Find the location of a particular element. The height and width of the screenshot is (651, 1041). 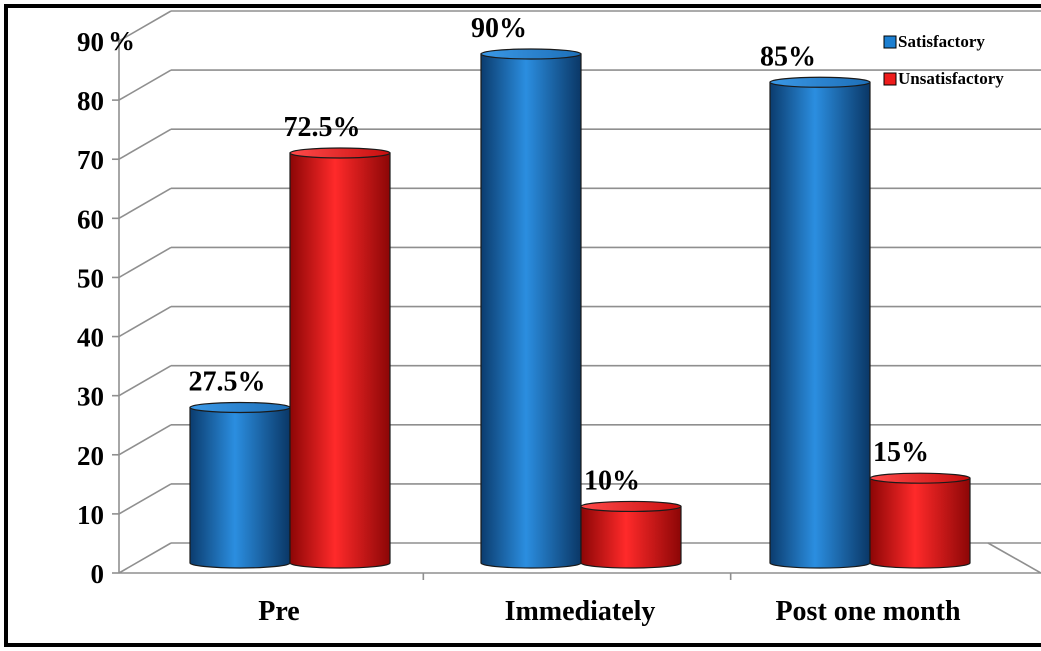

y-tick-label: 80 is located at coordinates (90, 101).